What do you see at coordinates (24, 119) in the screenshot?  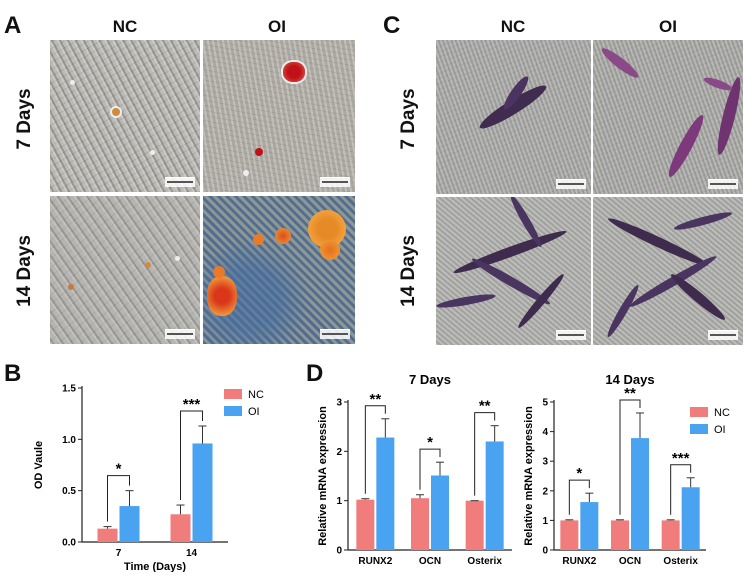 I see `panel-a-row-7days: 7 Days` at bounding box center [24, 119].